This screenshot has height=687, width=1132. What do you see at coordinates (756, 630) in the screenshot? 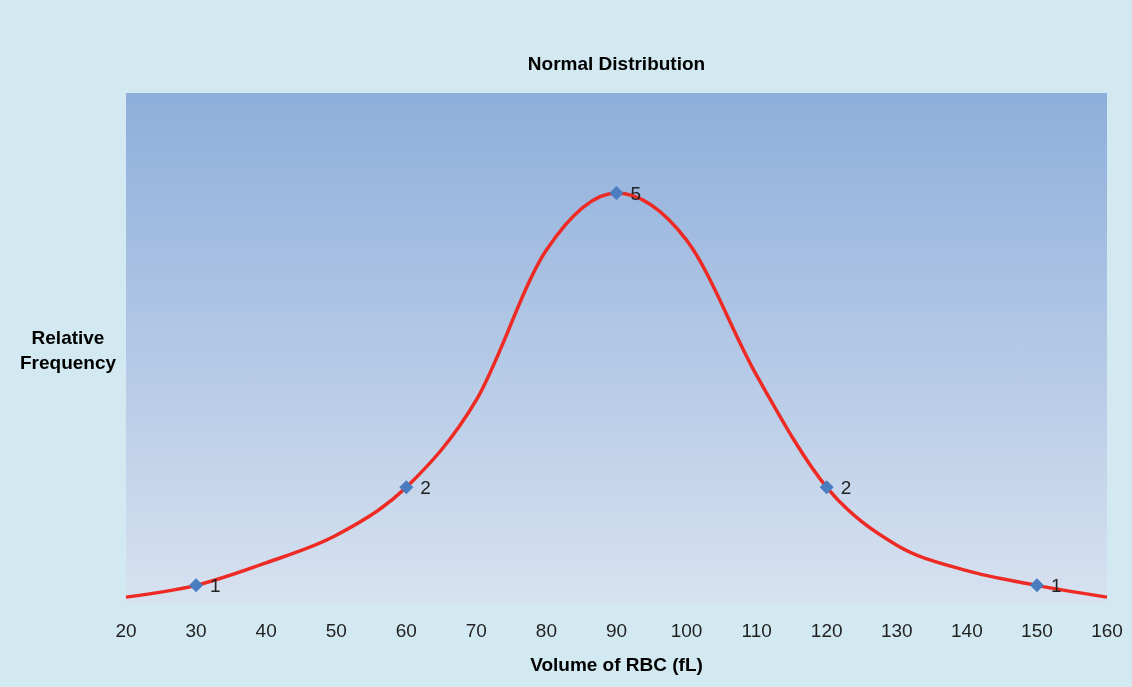
I see `x-tick-label: 110` at bounding box center [756, 630].